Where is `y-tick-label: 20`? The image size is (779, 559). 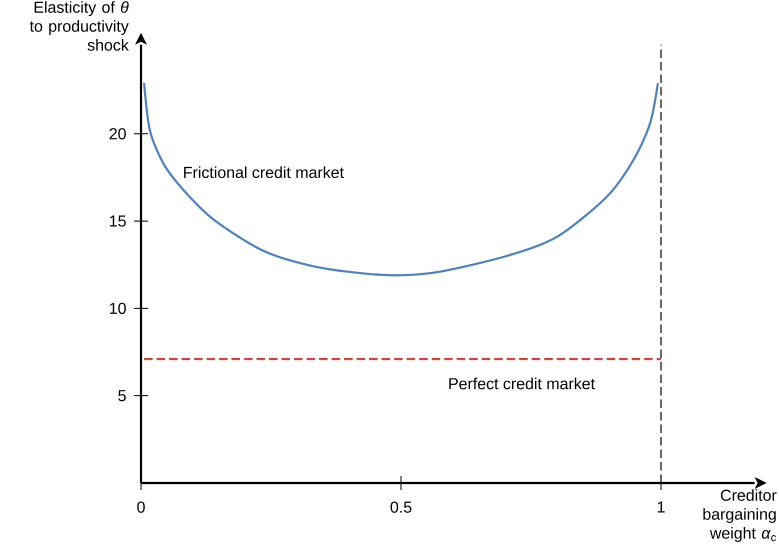
y-tick-label: 20 is located at coordinates (118, 134).